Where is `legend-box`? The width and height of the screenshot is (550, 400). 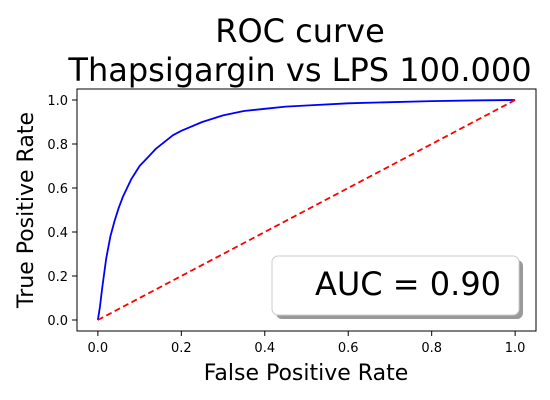 legend-box is located at coordinates (395, 285).